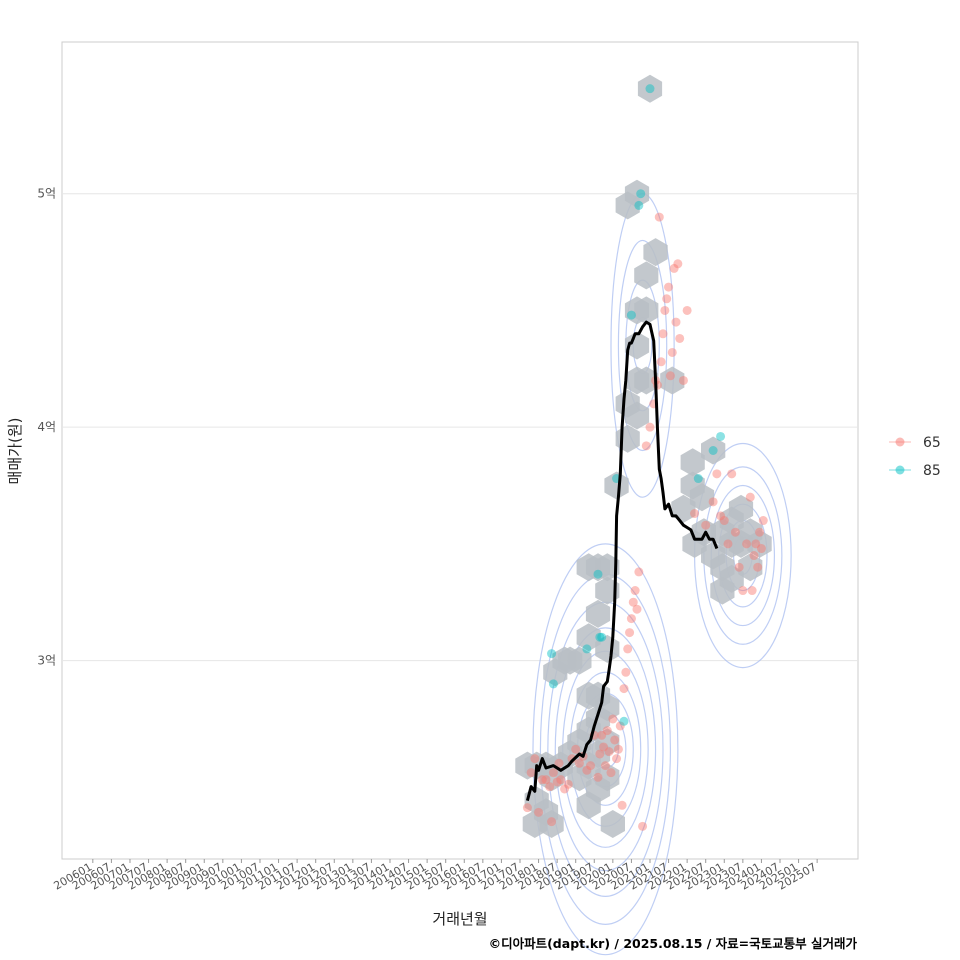 The width and height of the screenshot is (960, 960). Describe the element at coordinates (46, 427) in the screenshot. I see `y-axis-ticks: 3억 4억 5억` at that location.